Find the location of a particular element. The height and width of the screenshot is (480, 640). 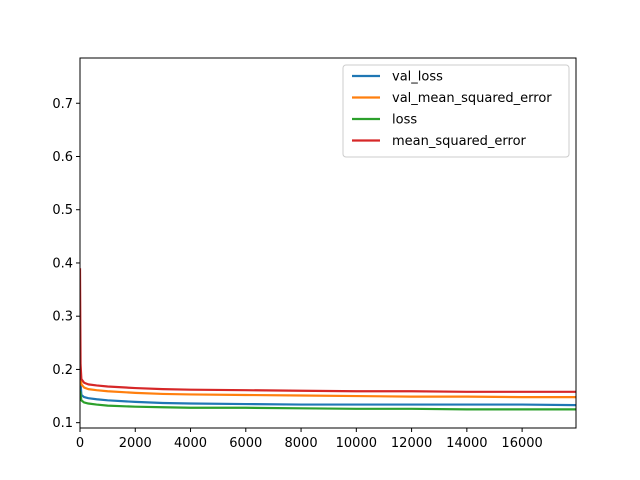

x-tick-label: 10000 is located at coordinates (356, 443).